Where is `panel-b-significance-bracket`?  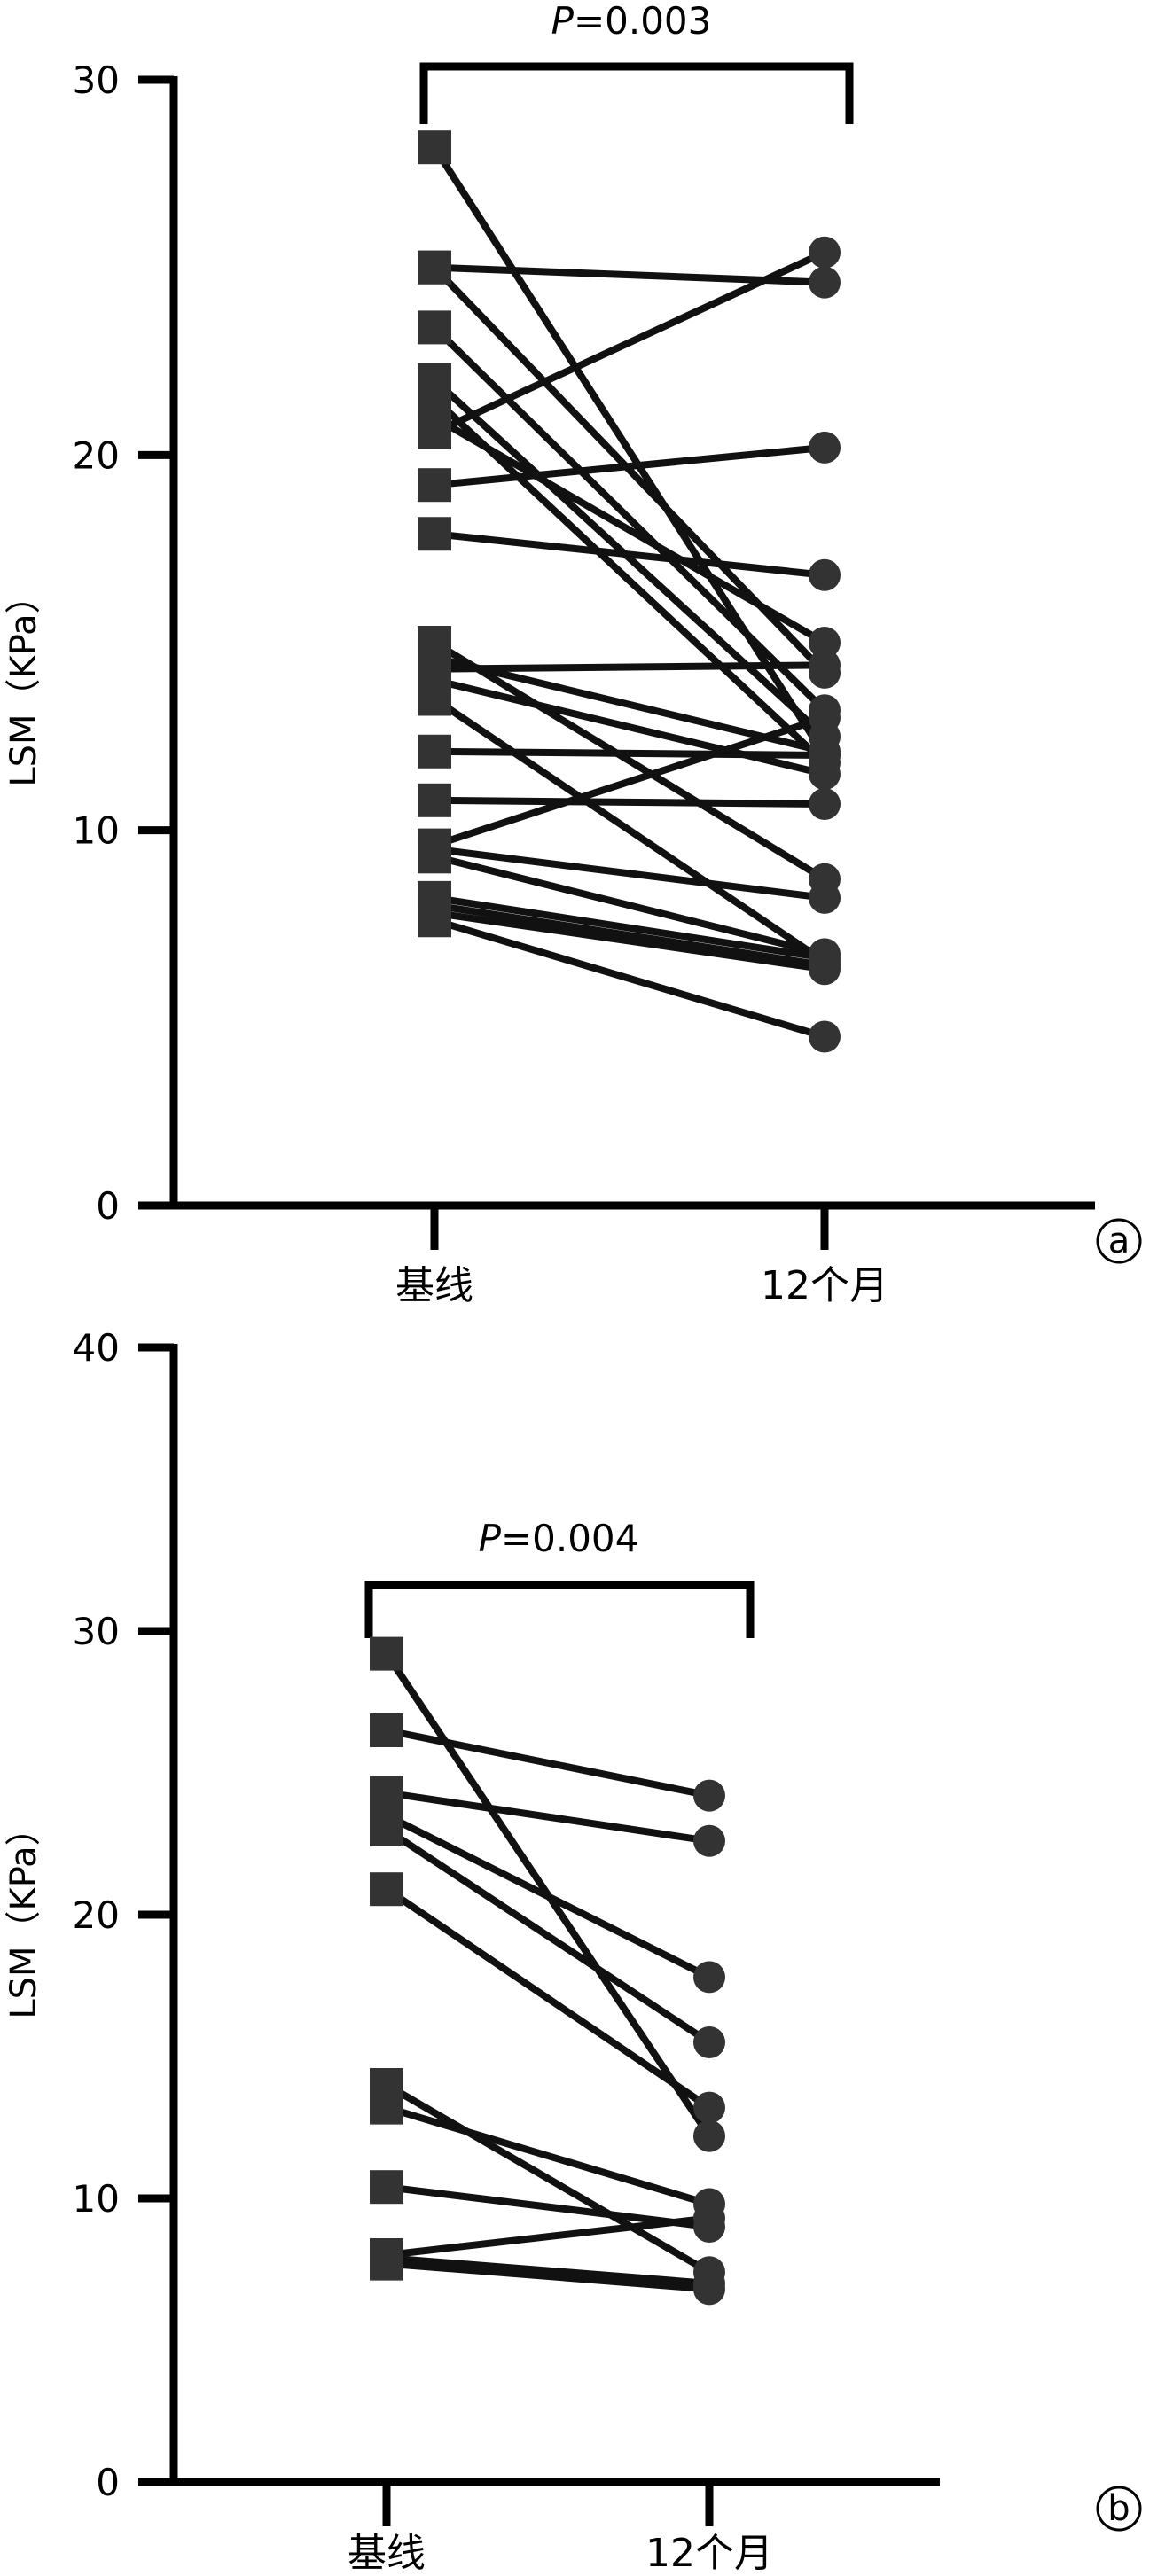
panel-b-significance-bracket is located at coordinates (559, 1609).